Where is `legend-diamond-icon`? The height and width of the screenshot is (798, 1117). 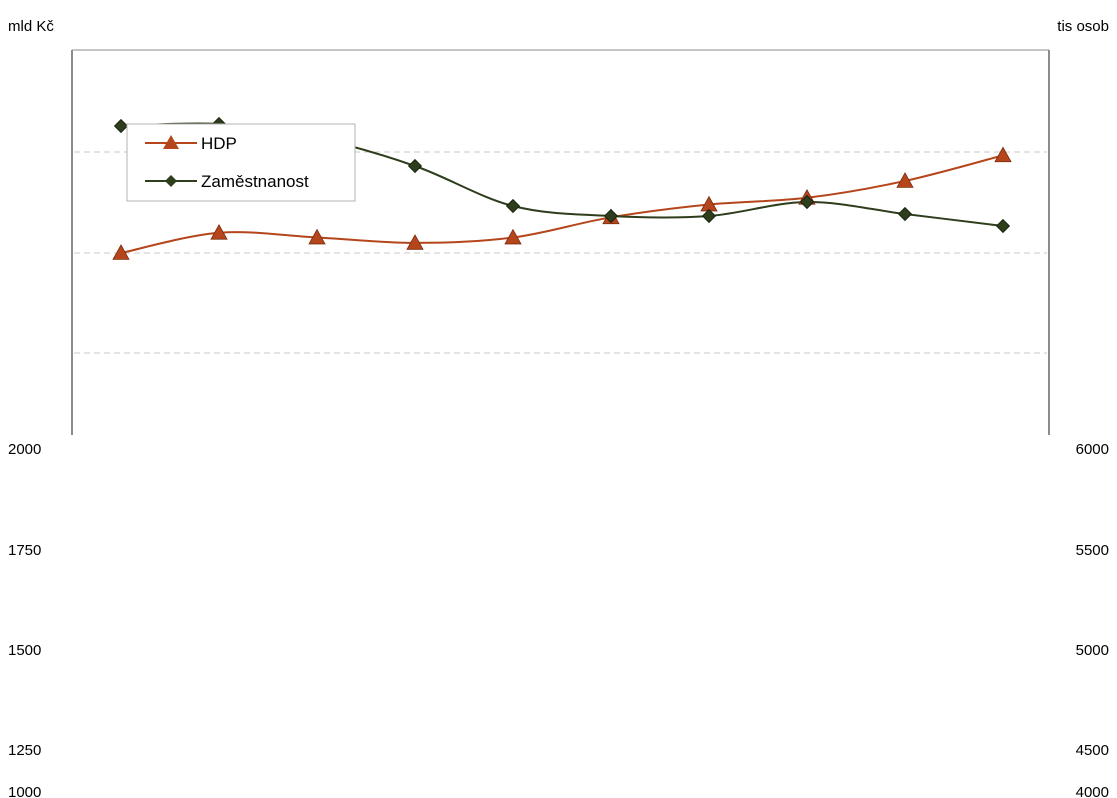 legend-diamond-icon is located at coordinates (171, 181).